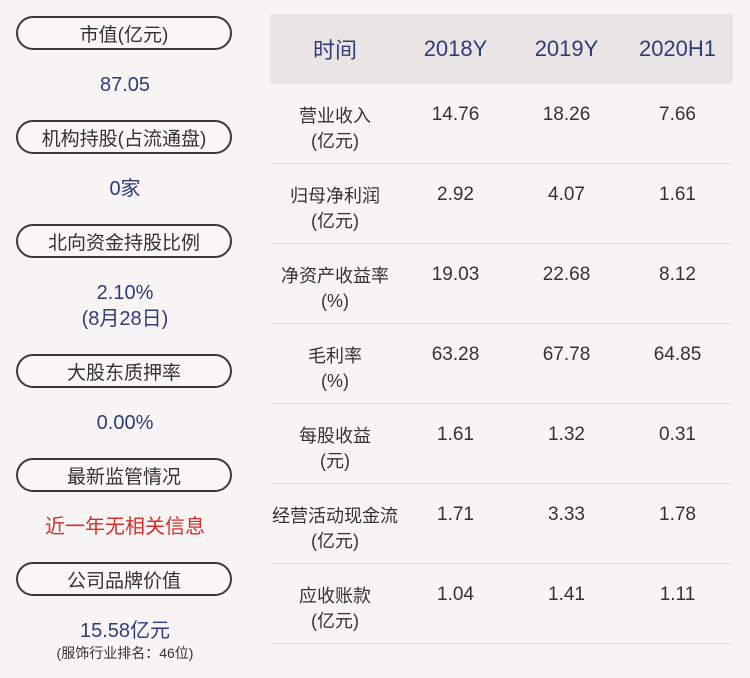  Describe the element at coordinates (125, 319) in the screenshot. I see `northbound-holding-date: (8月28日)` at that location.